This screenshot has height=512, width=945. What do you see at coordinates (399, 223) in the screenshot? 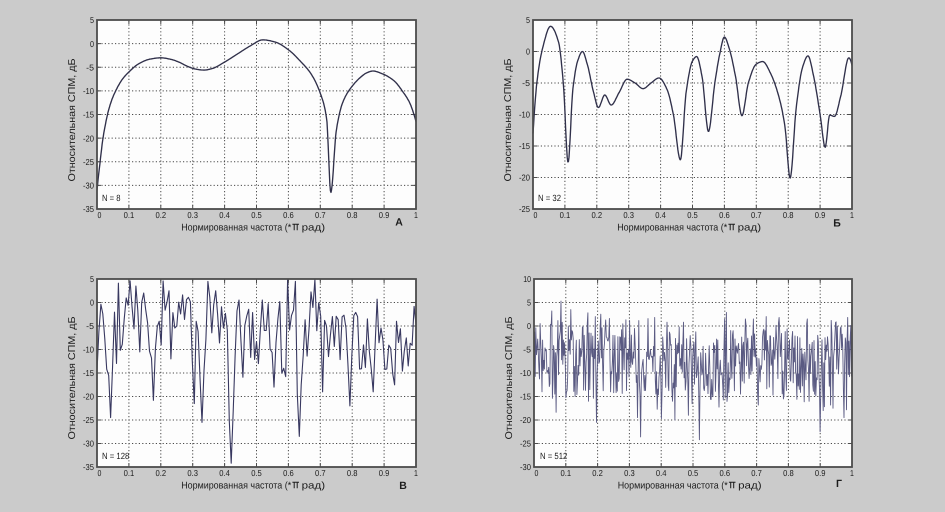
I see `svg-text: А` at bounding box center [399, 223].